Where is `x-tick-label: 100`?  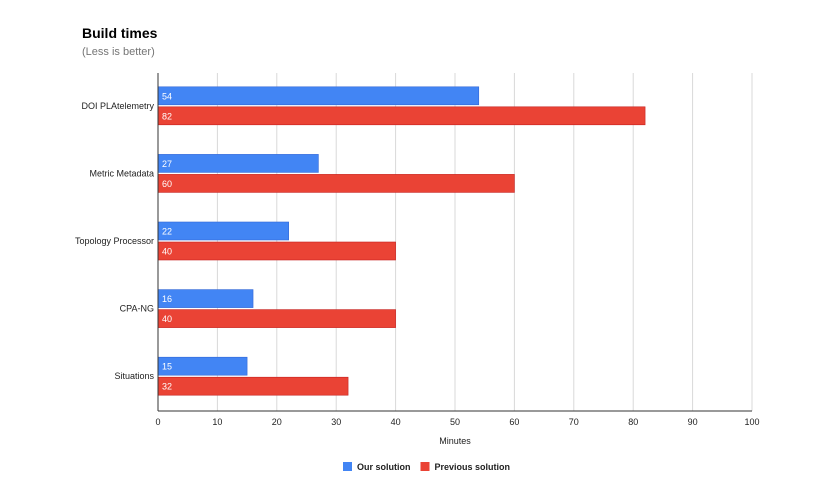 x-tick-label: 100 is located at coordinates (751, 422).